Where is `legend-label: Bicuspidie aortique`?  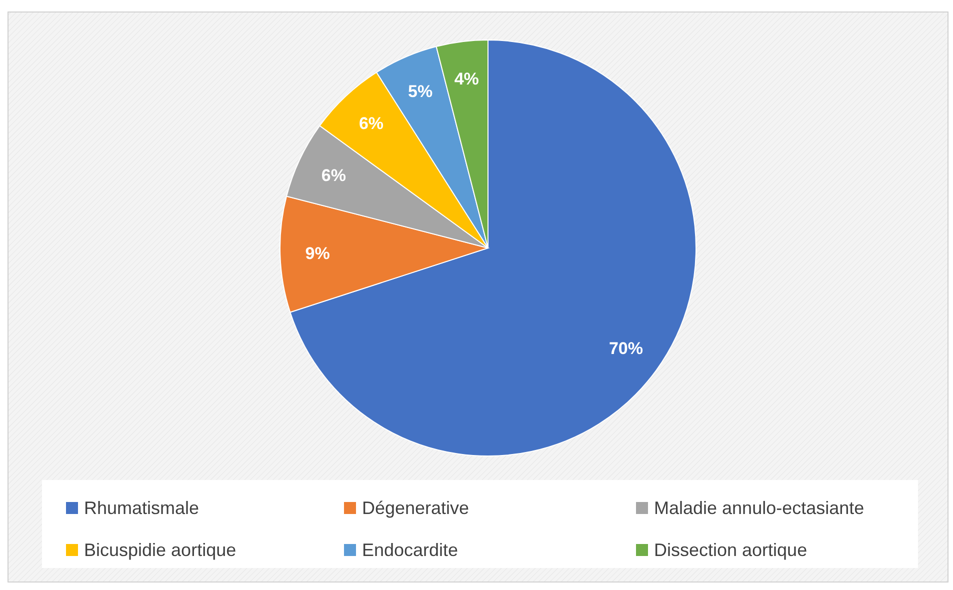
legend-label: Bicuspidie aortique is located at coordinates (160, 550).